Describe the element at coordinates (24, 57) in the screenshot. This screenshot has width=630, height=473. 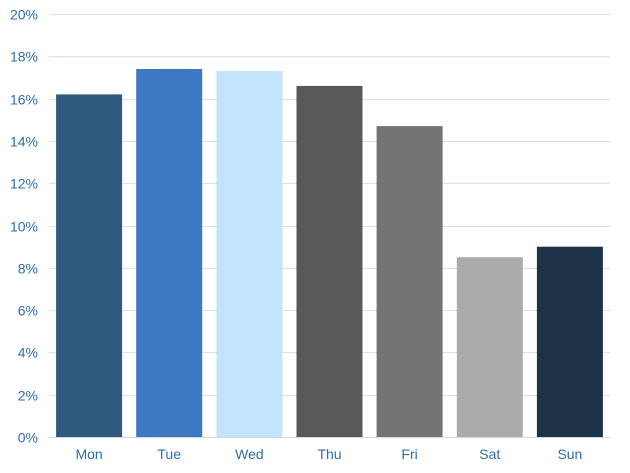
I see `y-tick-label: 18%` at that location.